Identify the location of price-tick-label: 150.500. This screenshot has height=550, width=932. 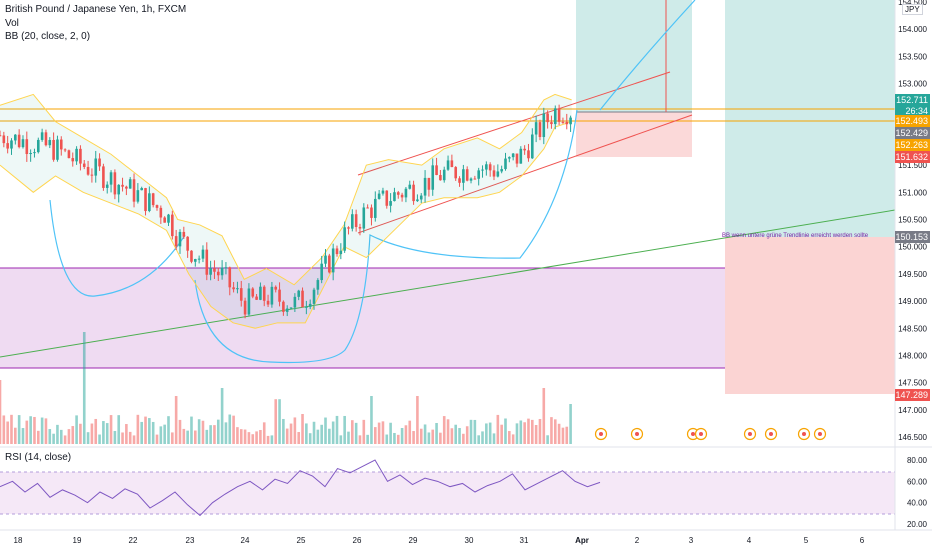
(912, 220).